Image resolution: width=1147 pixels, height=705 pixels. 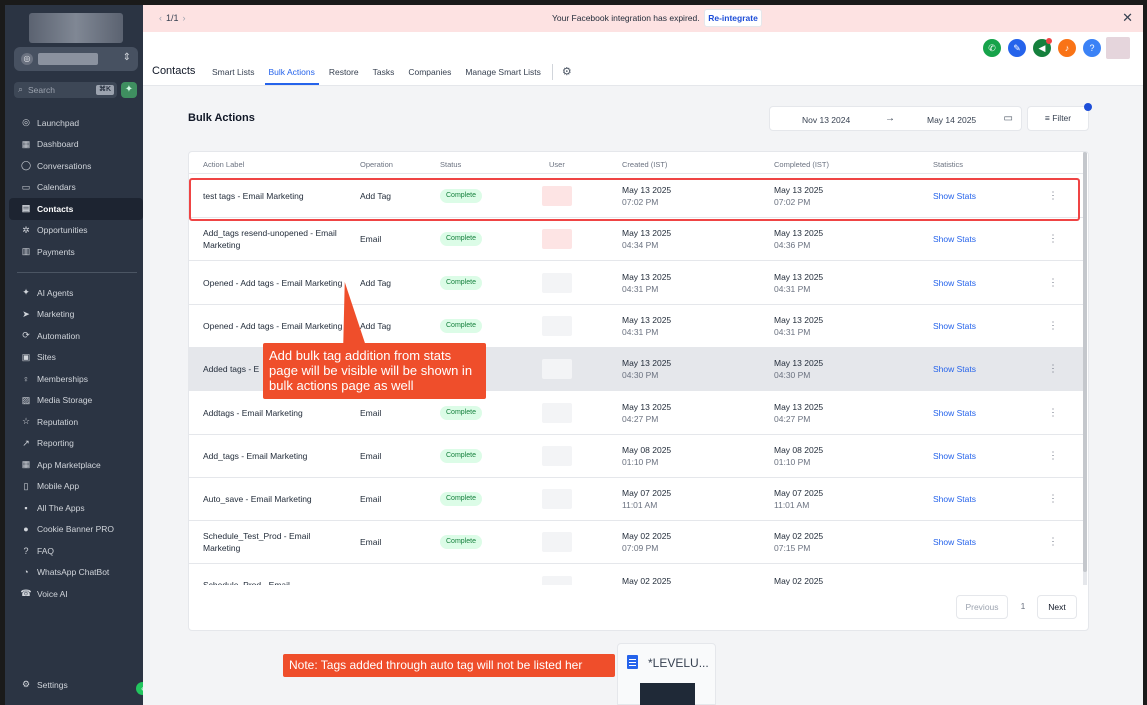 I want to click on tab-smart-lists: Smart Lists, so click(x=233, y=72).